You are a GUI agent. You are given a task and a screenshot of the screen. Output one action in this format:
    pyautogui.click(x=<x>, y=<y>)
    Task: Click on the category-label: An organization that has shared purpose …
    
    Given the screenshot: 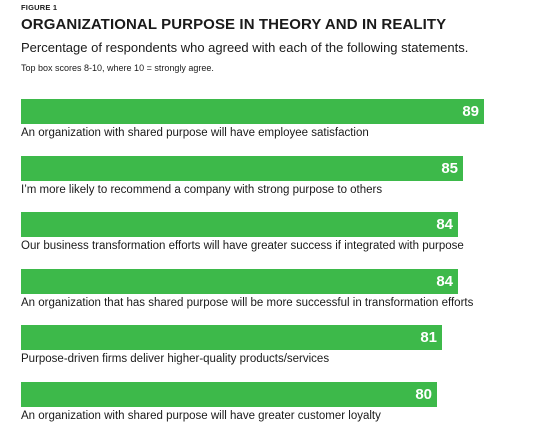 What is the action you would take?
    pyautogui.click(x=247, y=303)
    